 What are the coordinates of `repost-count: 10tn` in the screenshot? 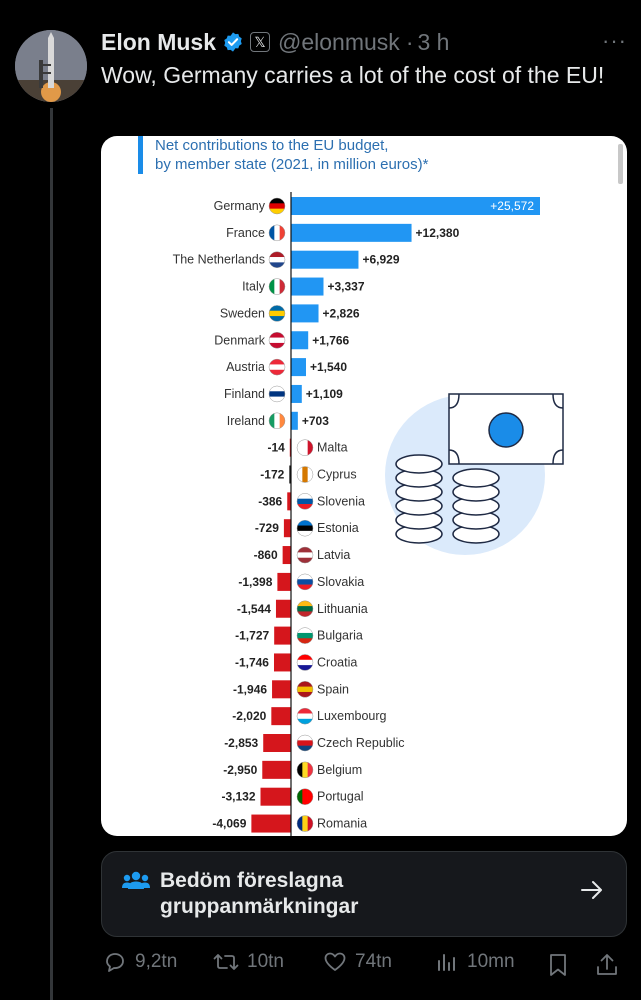 It's located at (265, 961).